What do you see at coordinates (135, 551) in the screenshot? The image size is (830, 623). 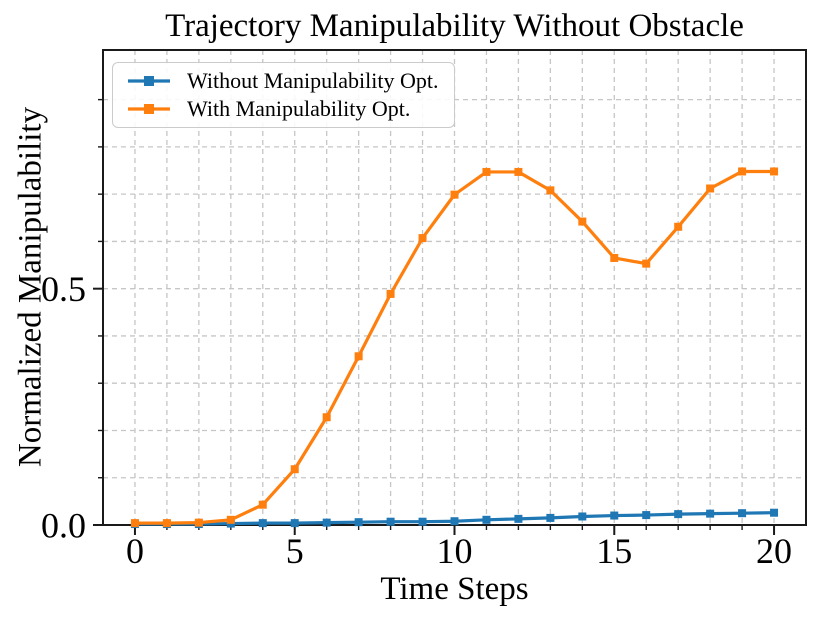 I see `x-tick-label: 0` at bounding box center [135, 551].